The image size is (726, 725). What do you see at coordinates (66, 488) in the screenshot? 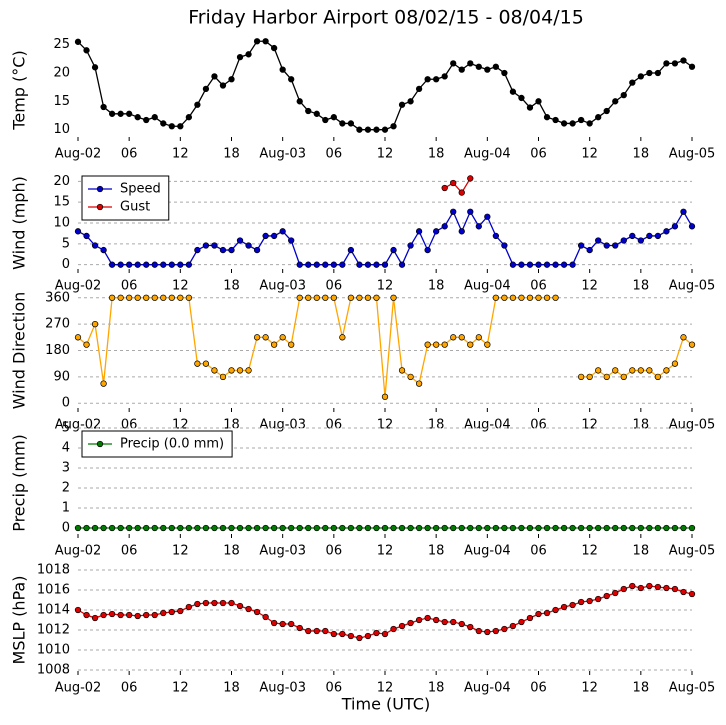
I see `y-tick-label: 2` at bounding box center [66, 488].